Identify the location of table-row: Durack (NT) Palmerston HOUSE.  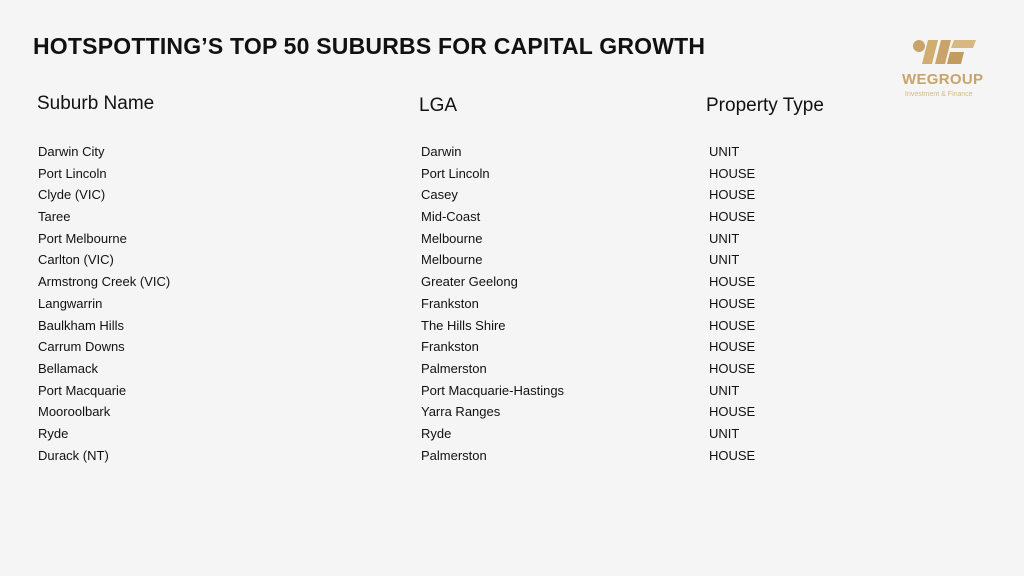
(512, 458).